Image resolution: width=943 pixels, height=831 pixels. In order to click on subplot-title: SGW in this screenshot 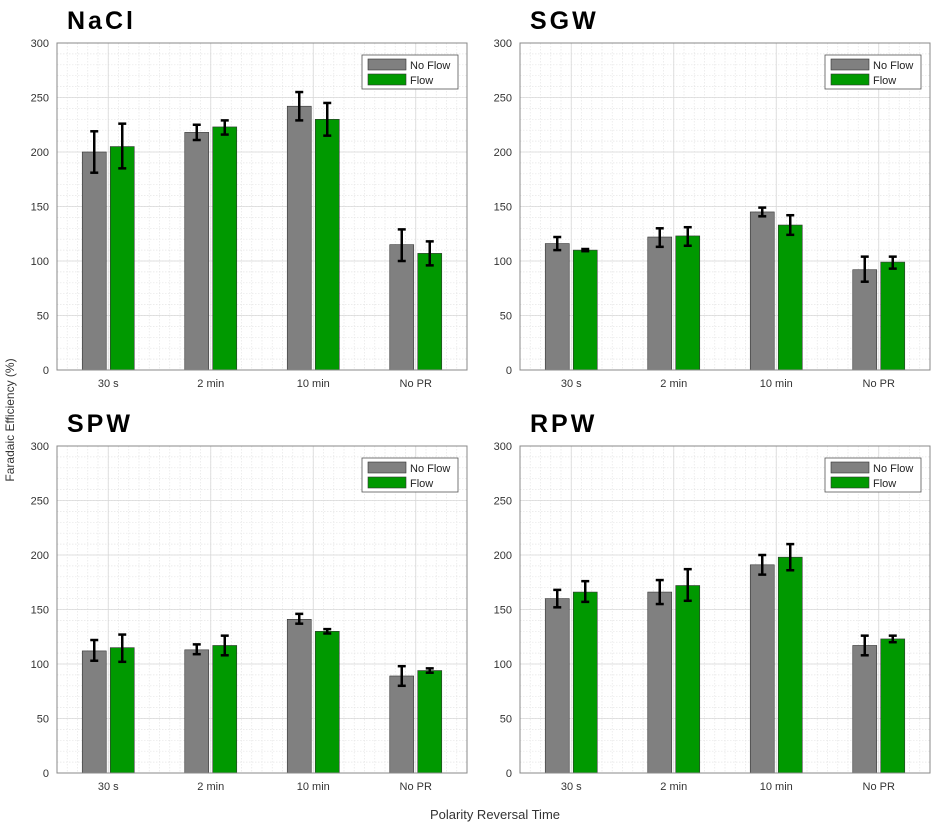, I will do `click(564, 21)`.